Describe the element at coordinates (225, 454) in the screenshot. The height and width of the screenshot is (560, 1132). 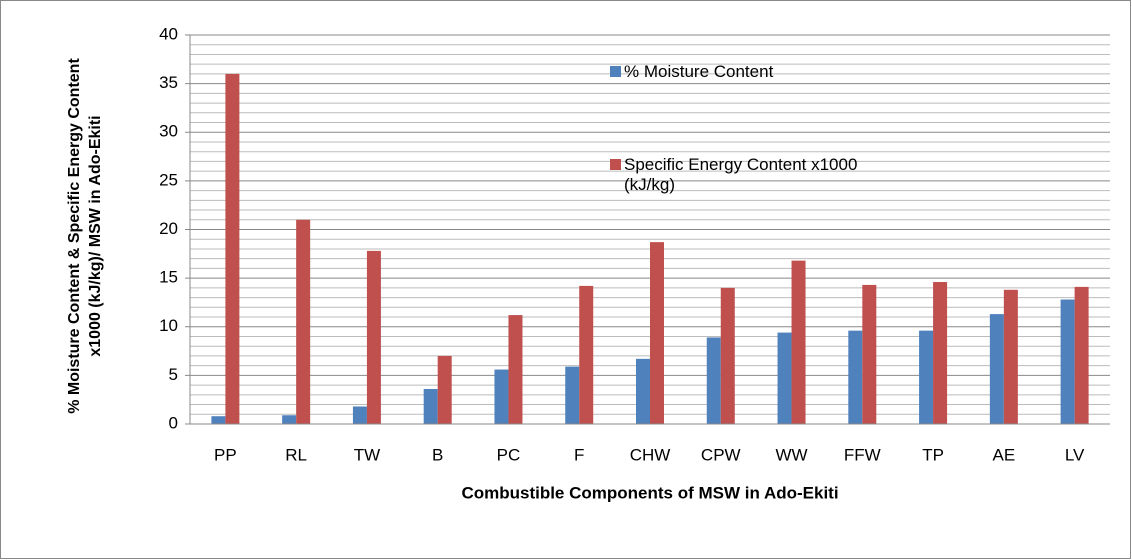
I see `x-tick-label: PP` at that location.